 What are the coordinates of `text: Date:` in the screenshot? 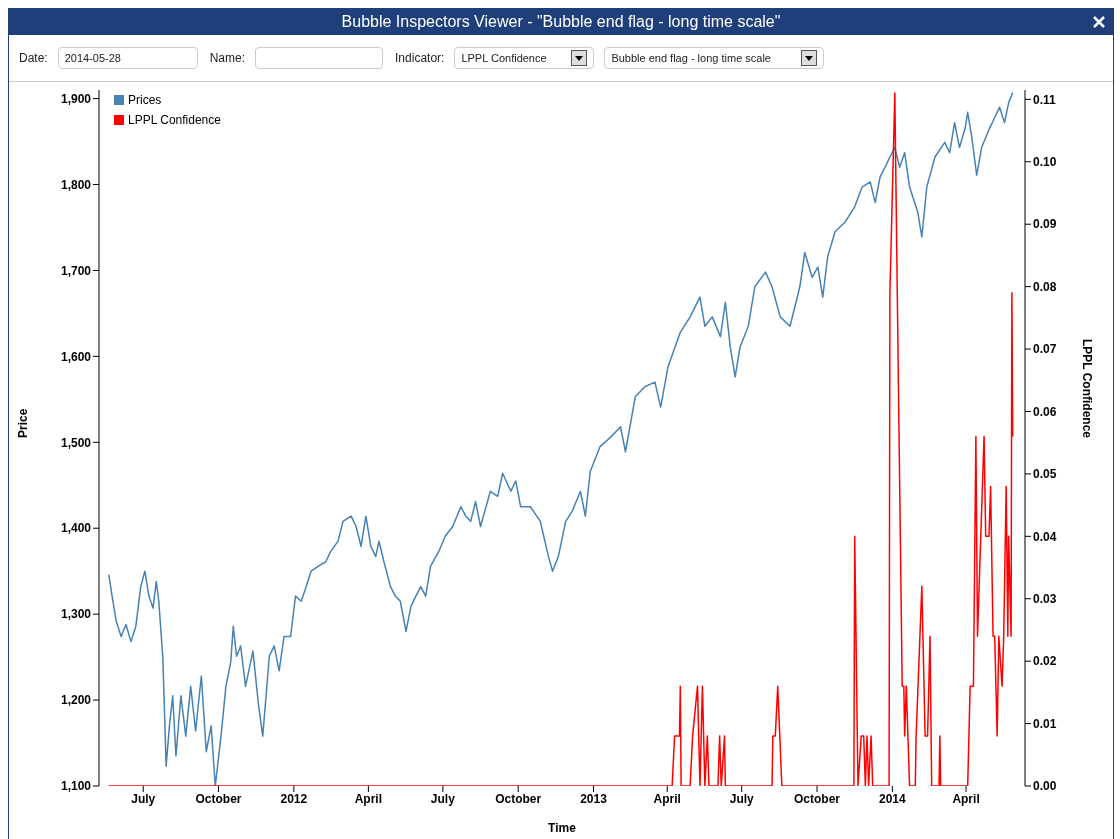 It's located at (33, 58).